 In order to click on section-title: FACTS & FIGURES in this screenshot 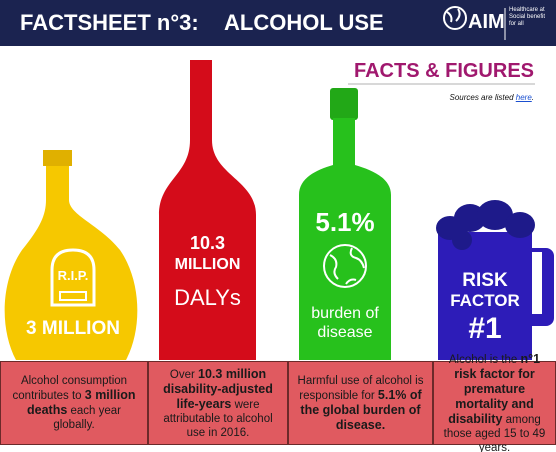, I will do `click(443, 71)`.